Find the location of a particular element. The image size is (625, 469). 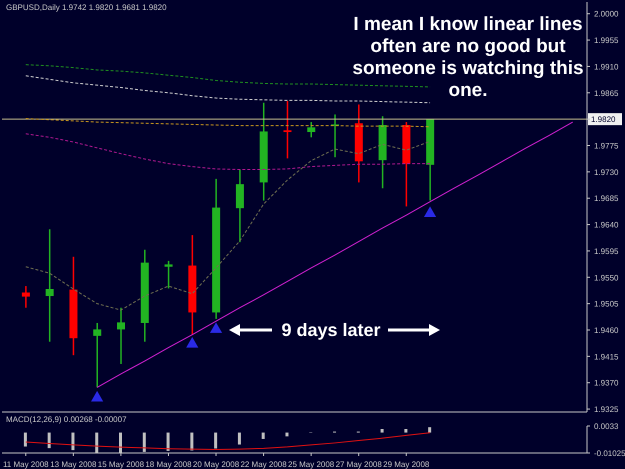

annotation: I mean I know linear lines often are no good but someone is watching this one. is located at coordinates (468, 57).